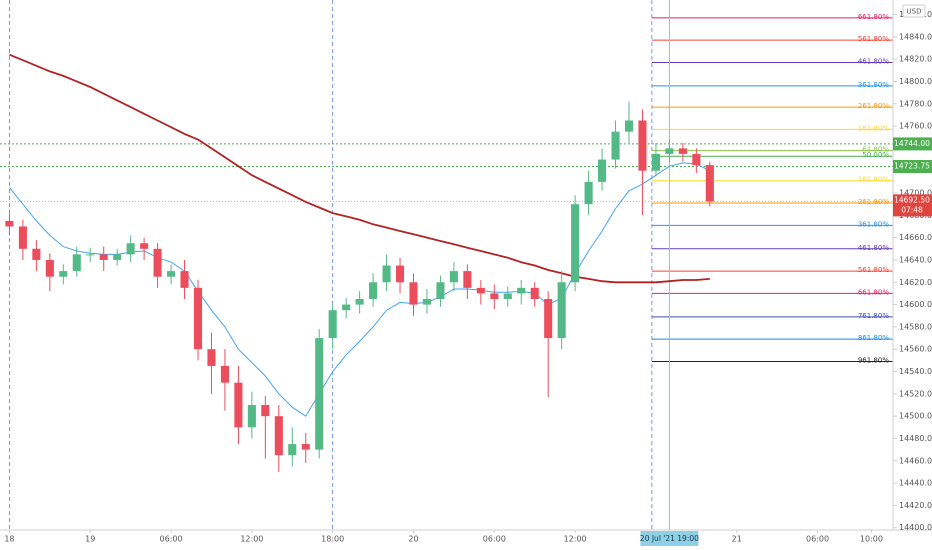  What do you see at coordinates (413, 539) in the screenshot?
I see `x-tick-label: 20` at bounding box center [413, 539].